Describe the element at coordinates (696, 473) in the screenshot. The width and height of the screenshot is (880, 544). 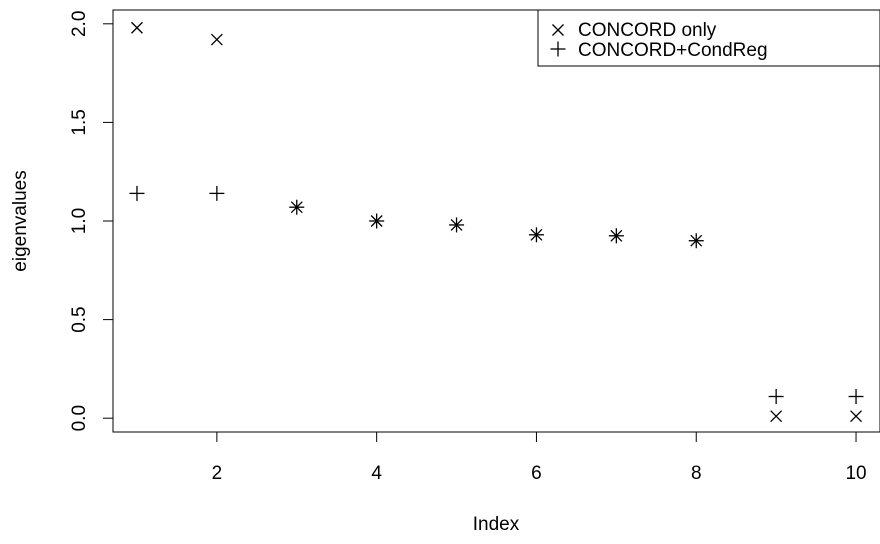
I see `x-tick-label-8: 8` at that location.